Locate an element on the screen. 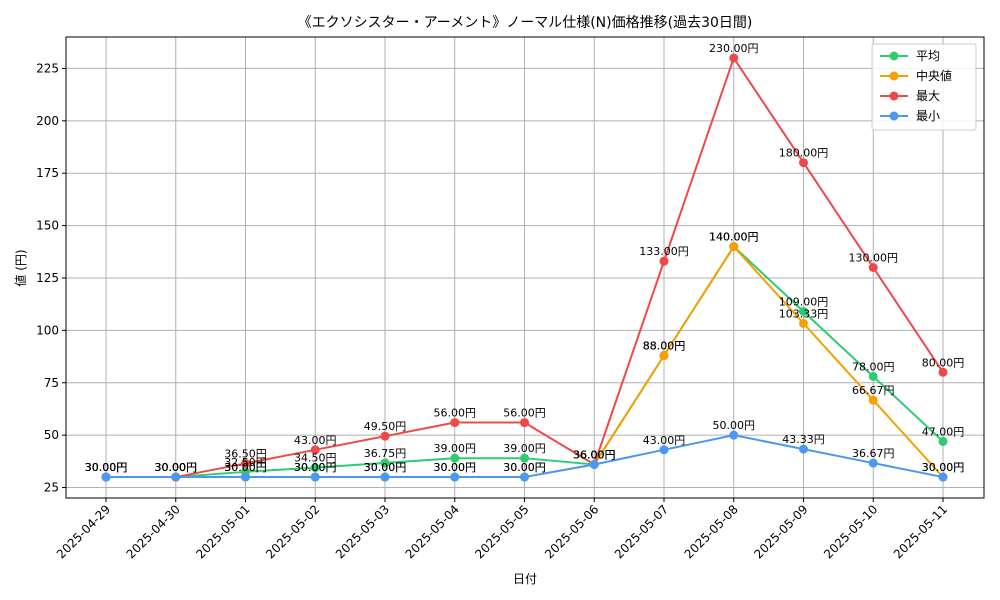 Image resolution: width=1000 pixels, height=600 pixels. y-tick-label: 75 is located at coordinates (51, 383).